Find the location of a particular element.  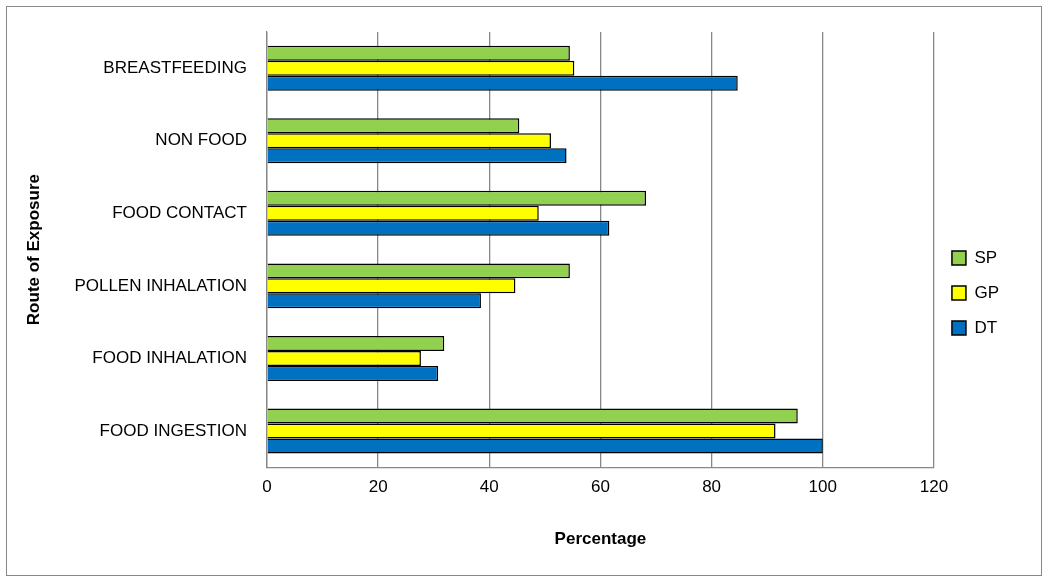

x-tick-label: 120 is located at coordinates (934, 487).